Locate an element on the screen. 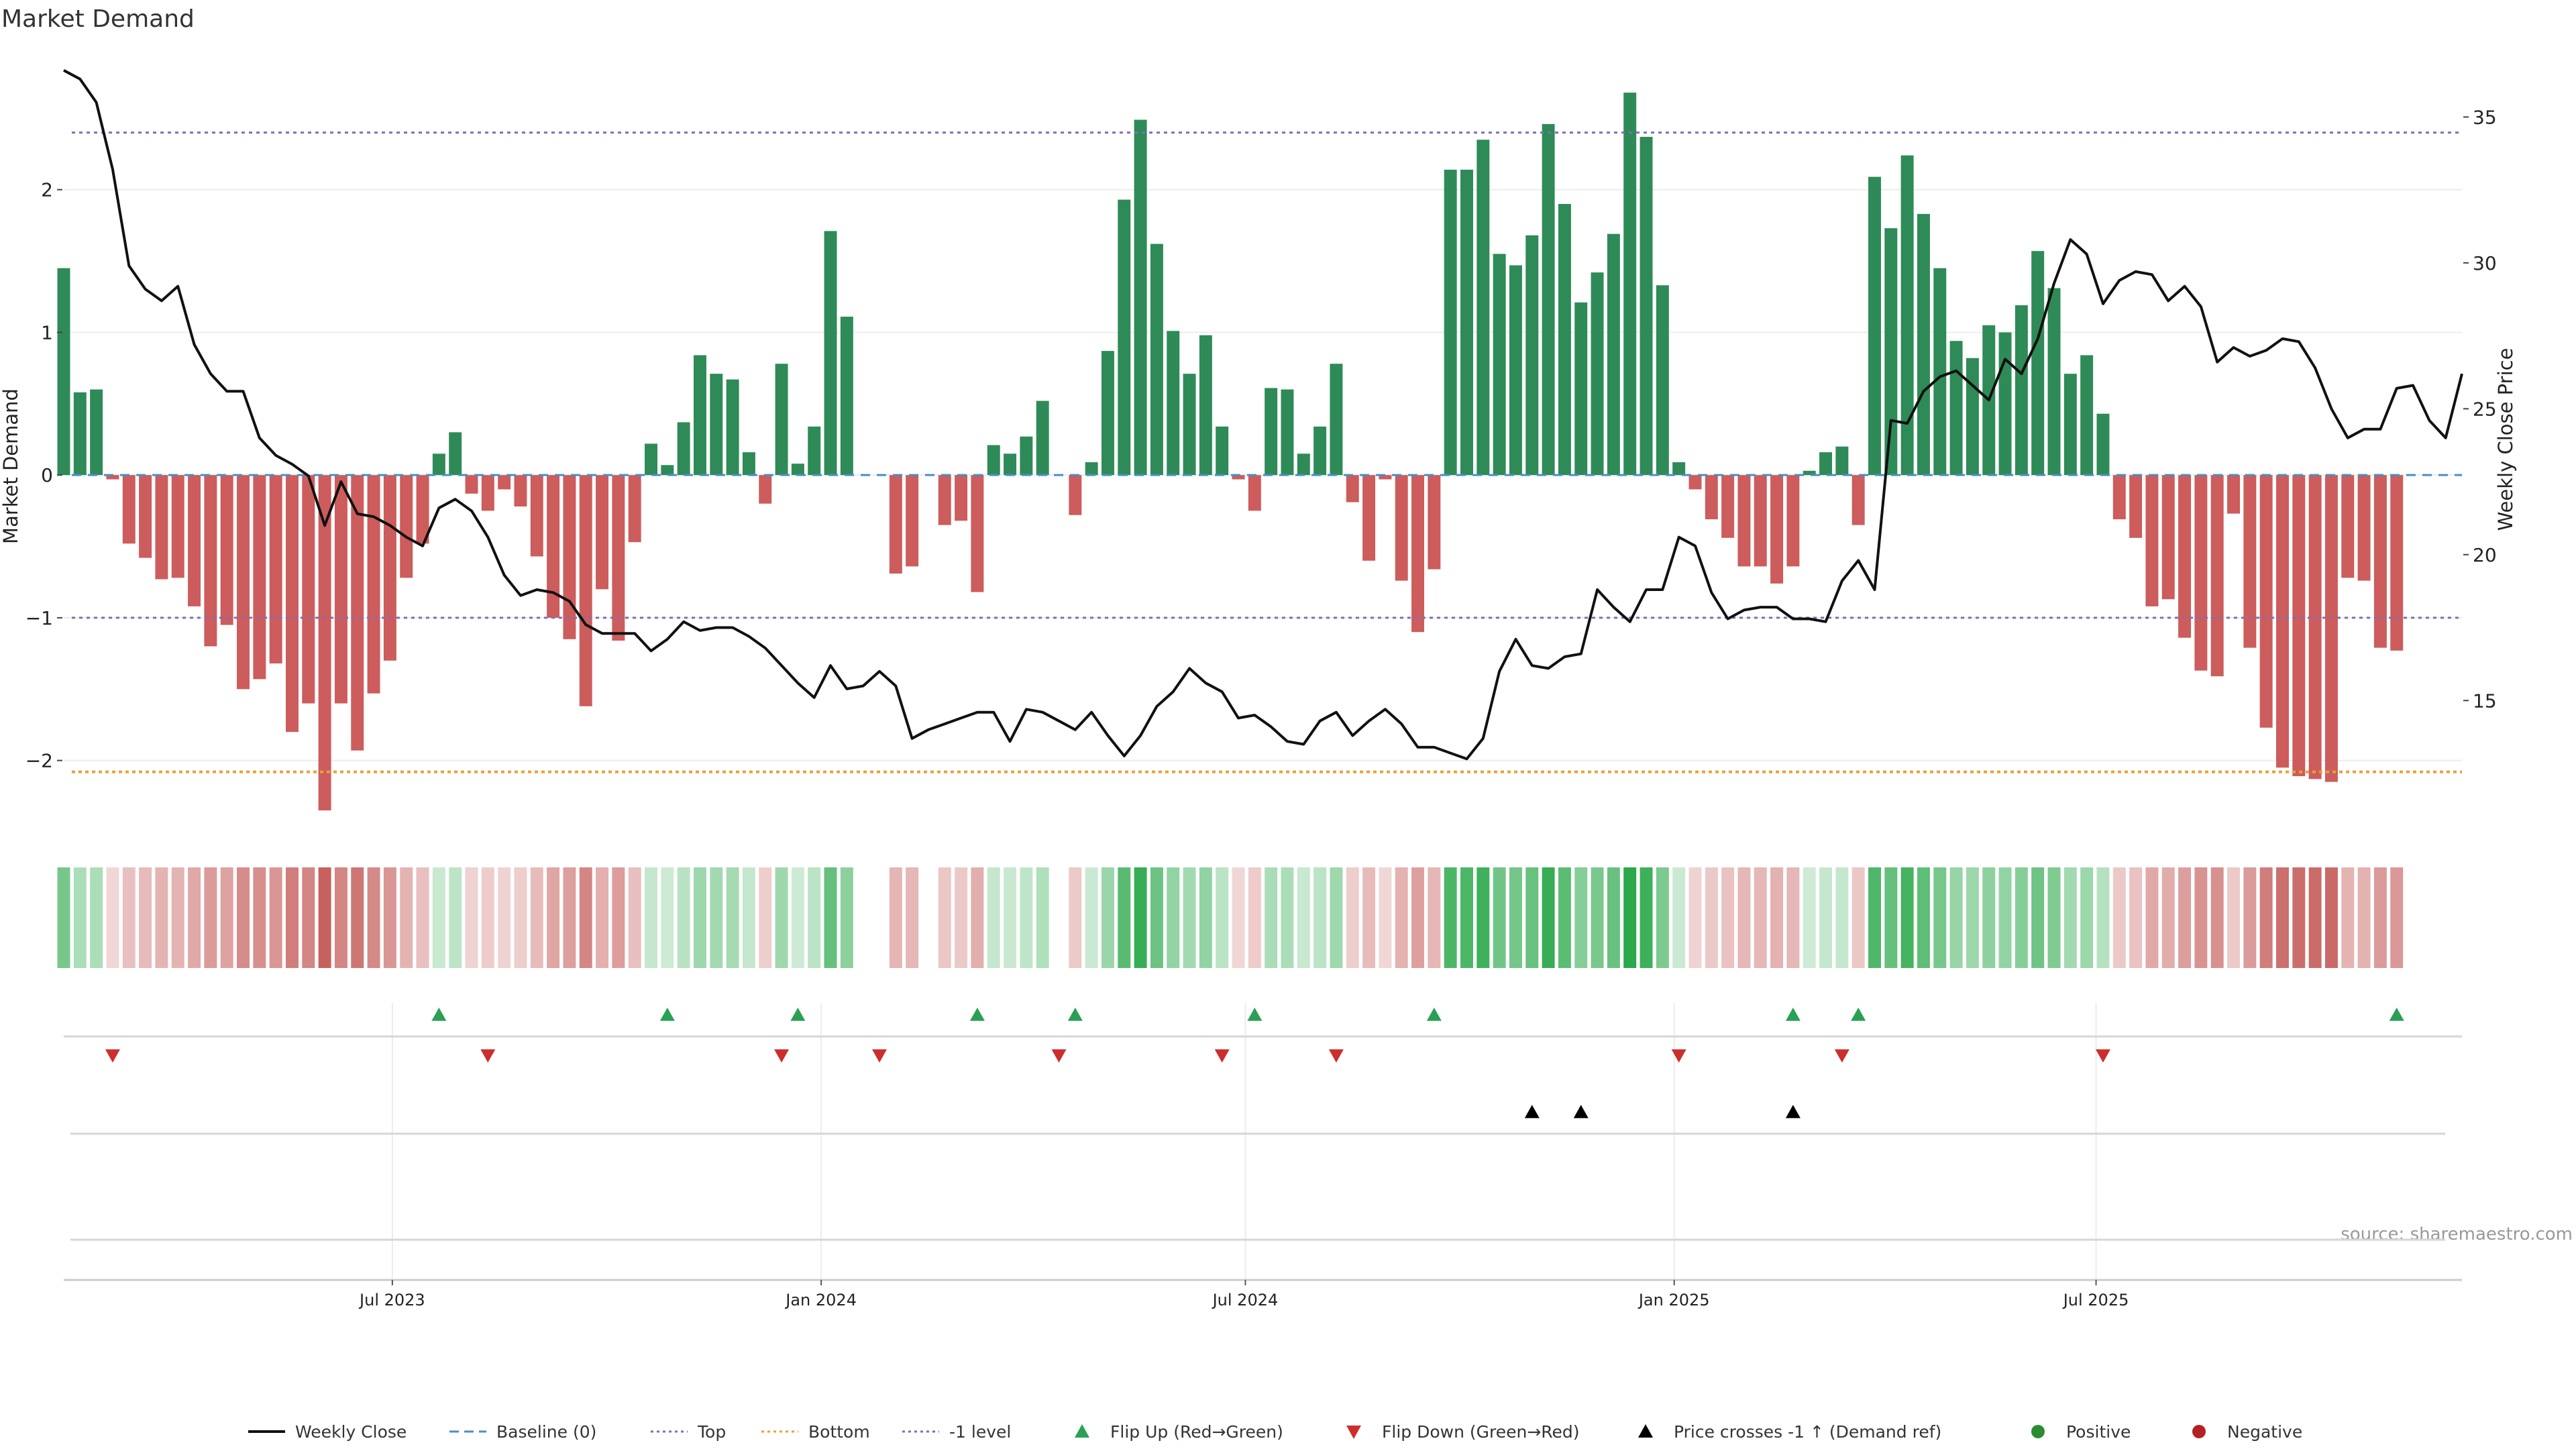  legend-label: -1 level is located at coordinates (980, 1432).